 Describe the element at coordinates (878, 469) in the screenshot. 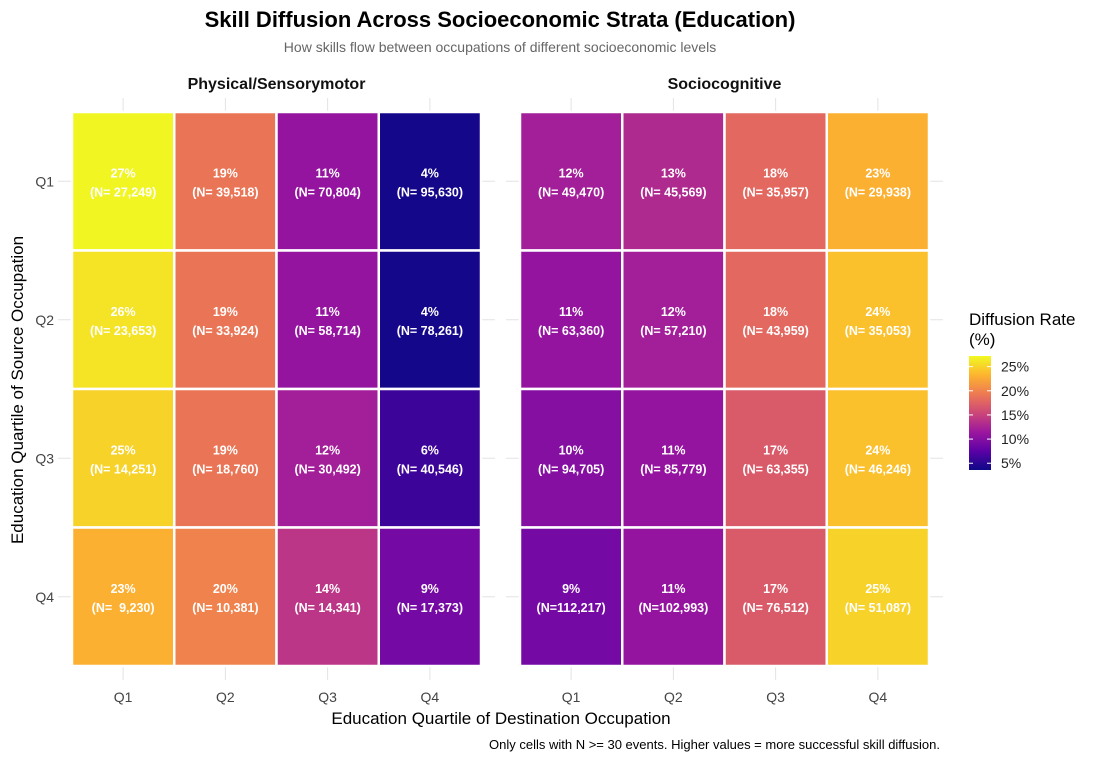

I see `cell-count-label: (N= 46,246)` at that location.